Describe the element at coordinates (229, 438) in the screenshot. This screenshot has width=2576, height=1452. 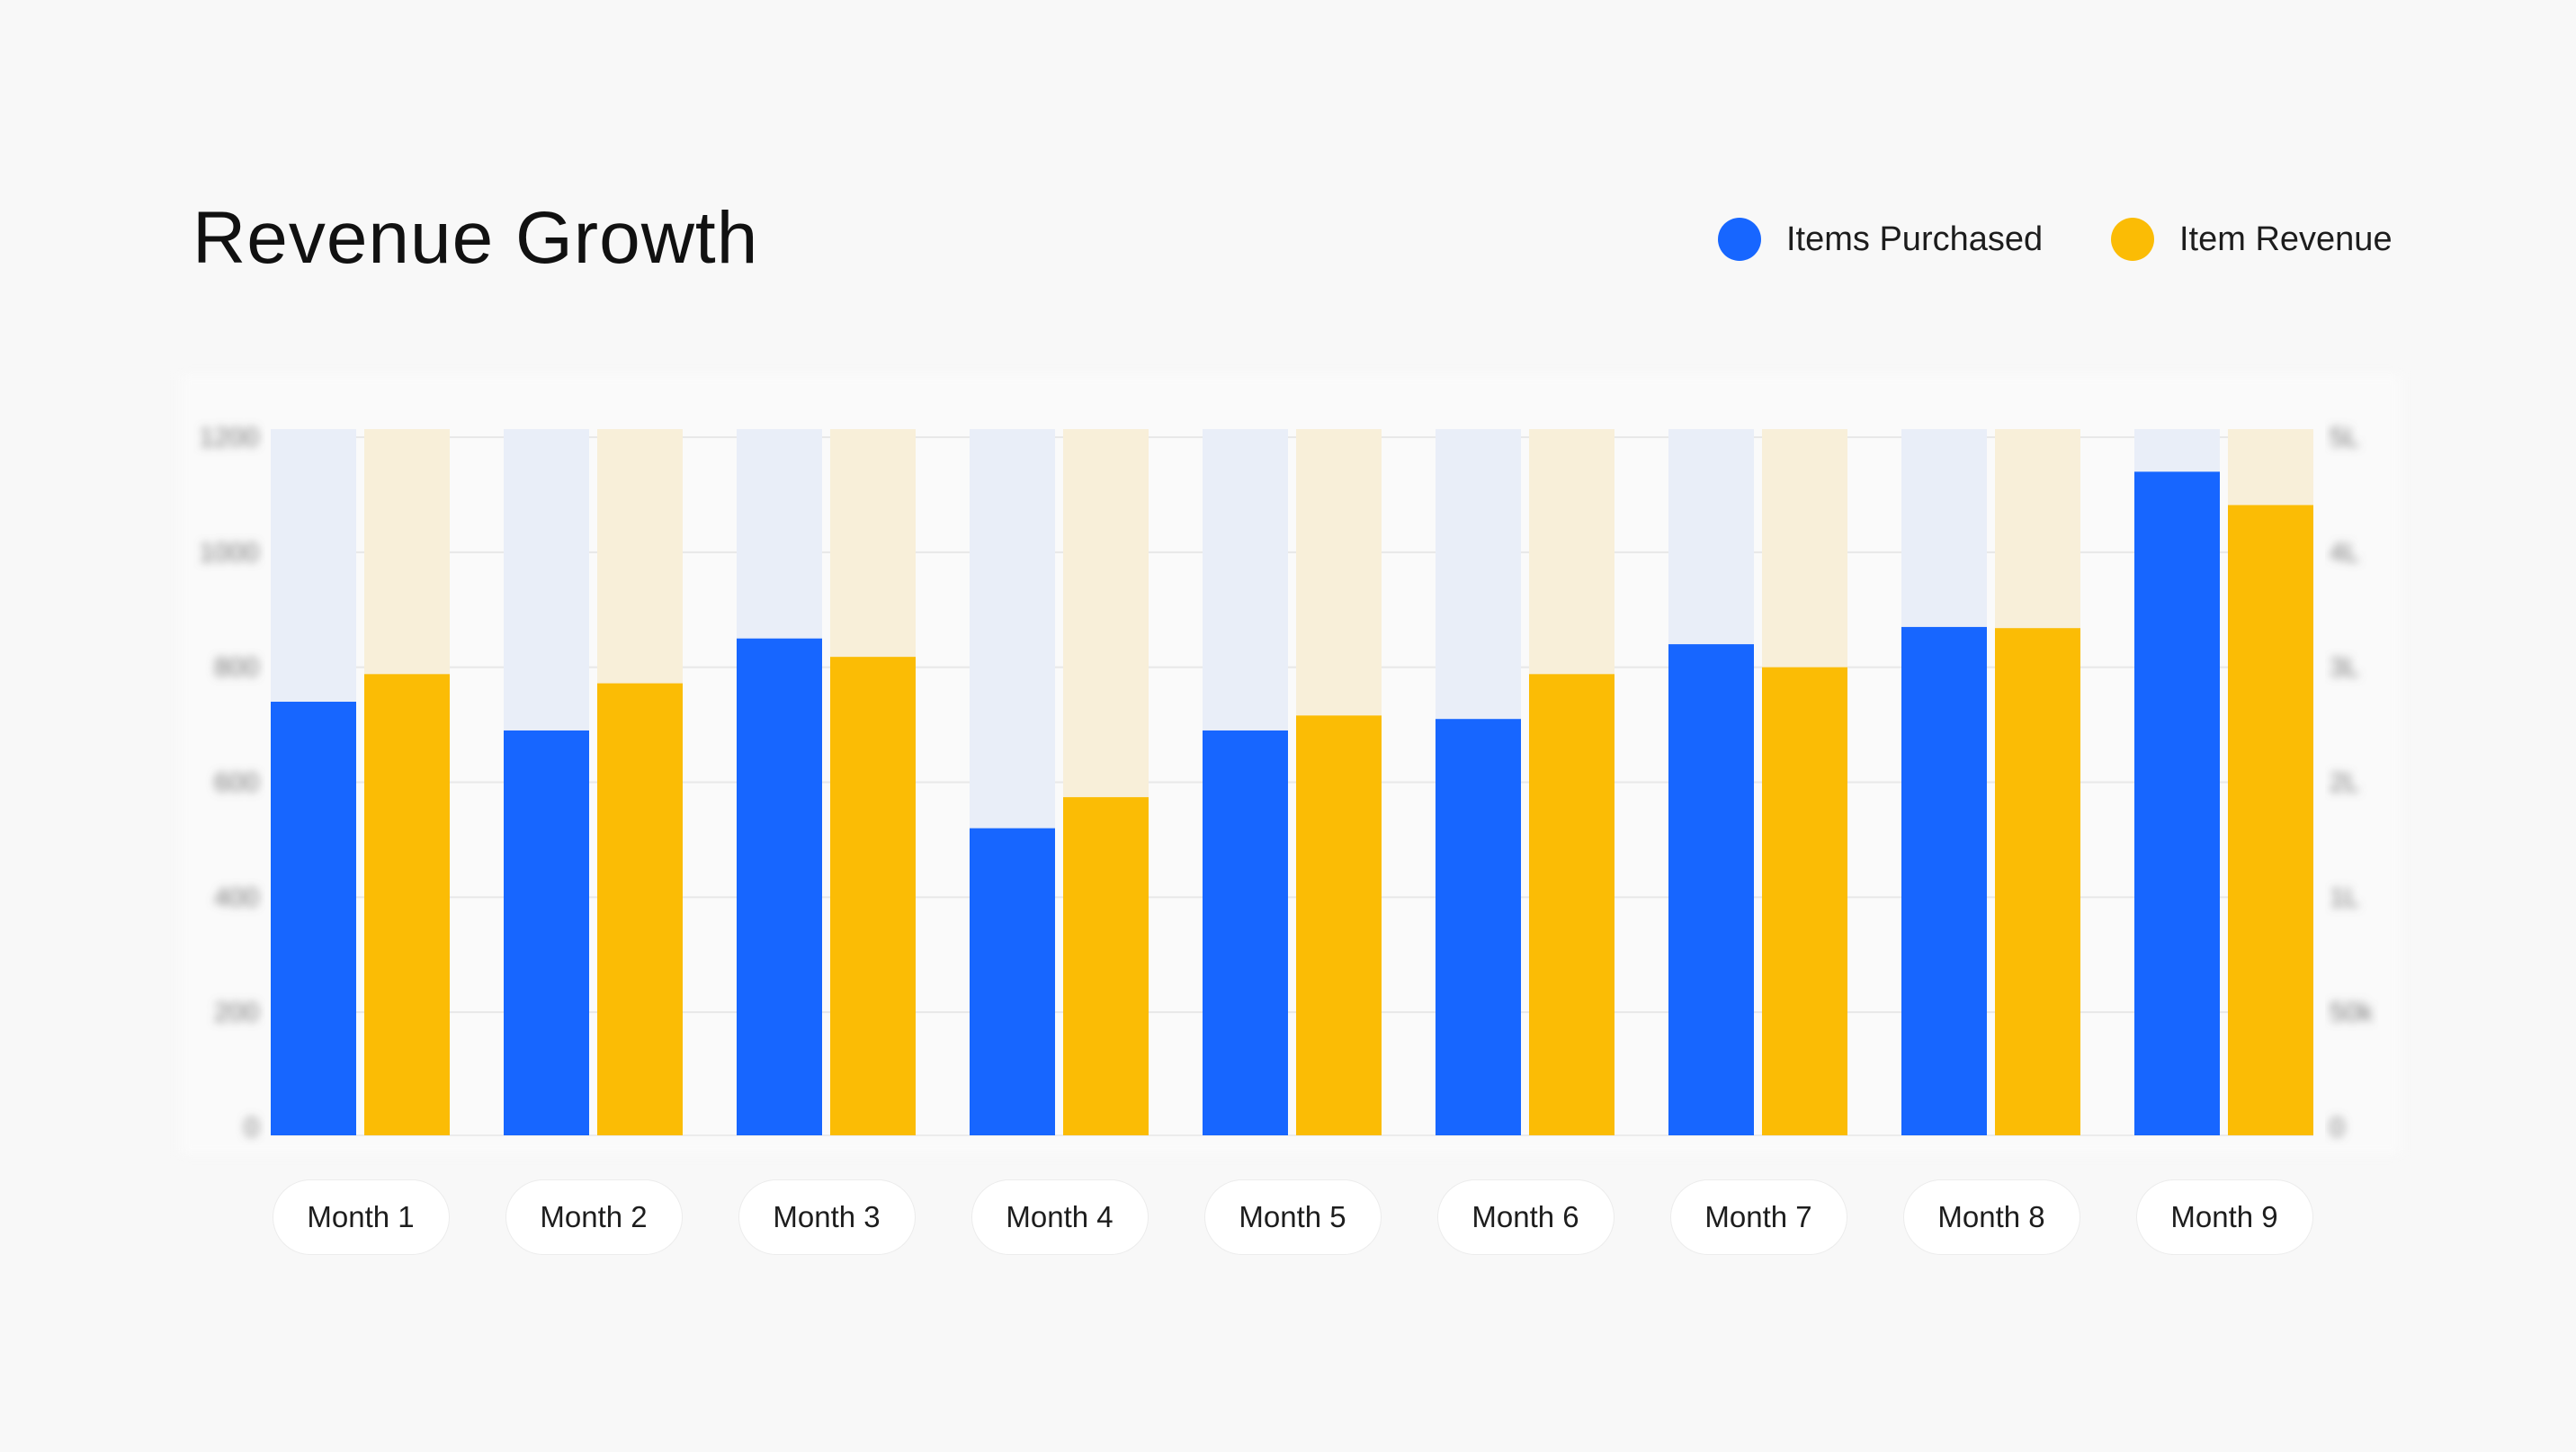
I see `left-tick-label: 1200` at that location.